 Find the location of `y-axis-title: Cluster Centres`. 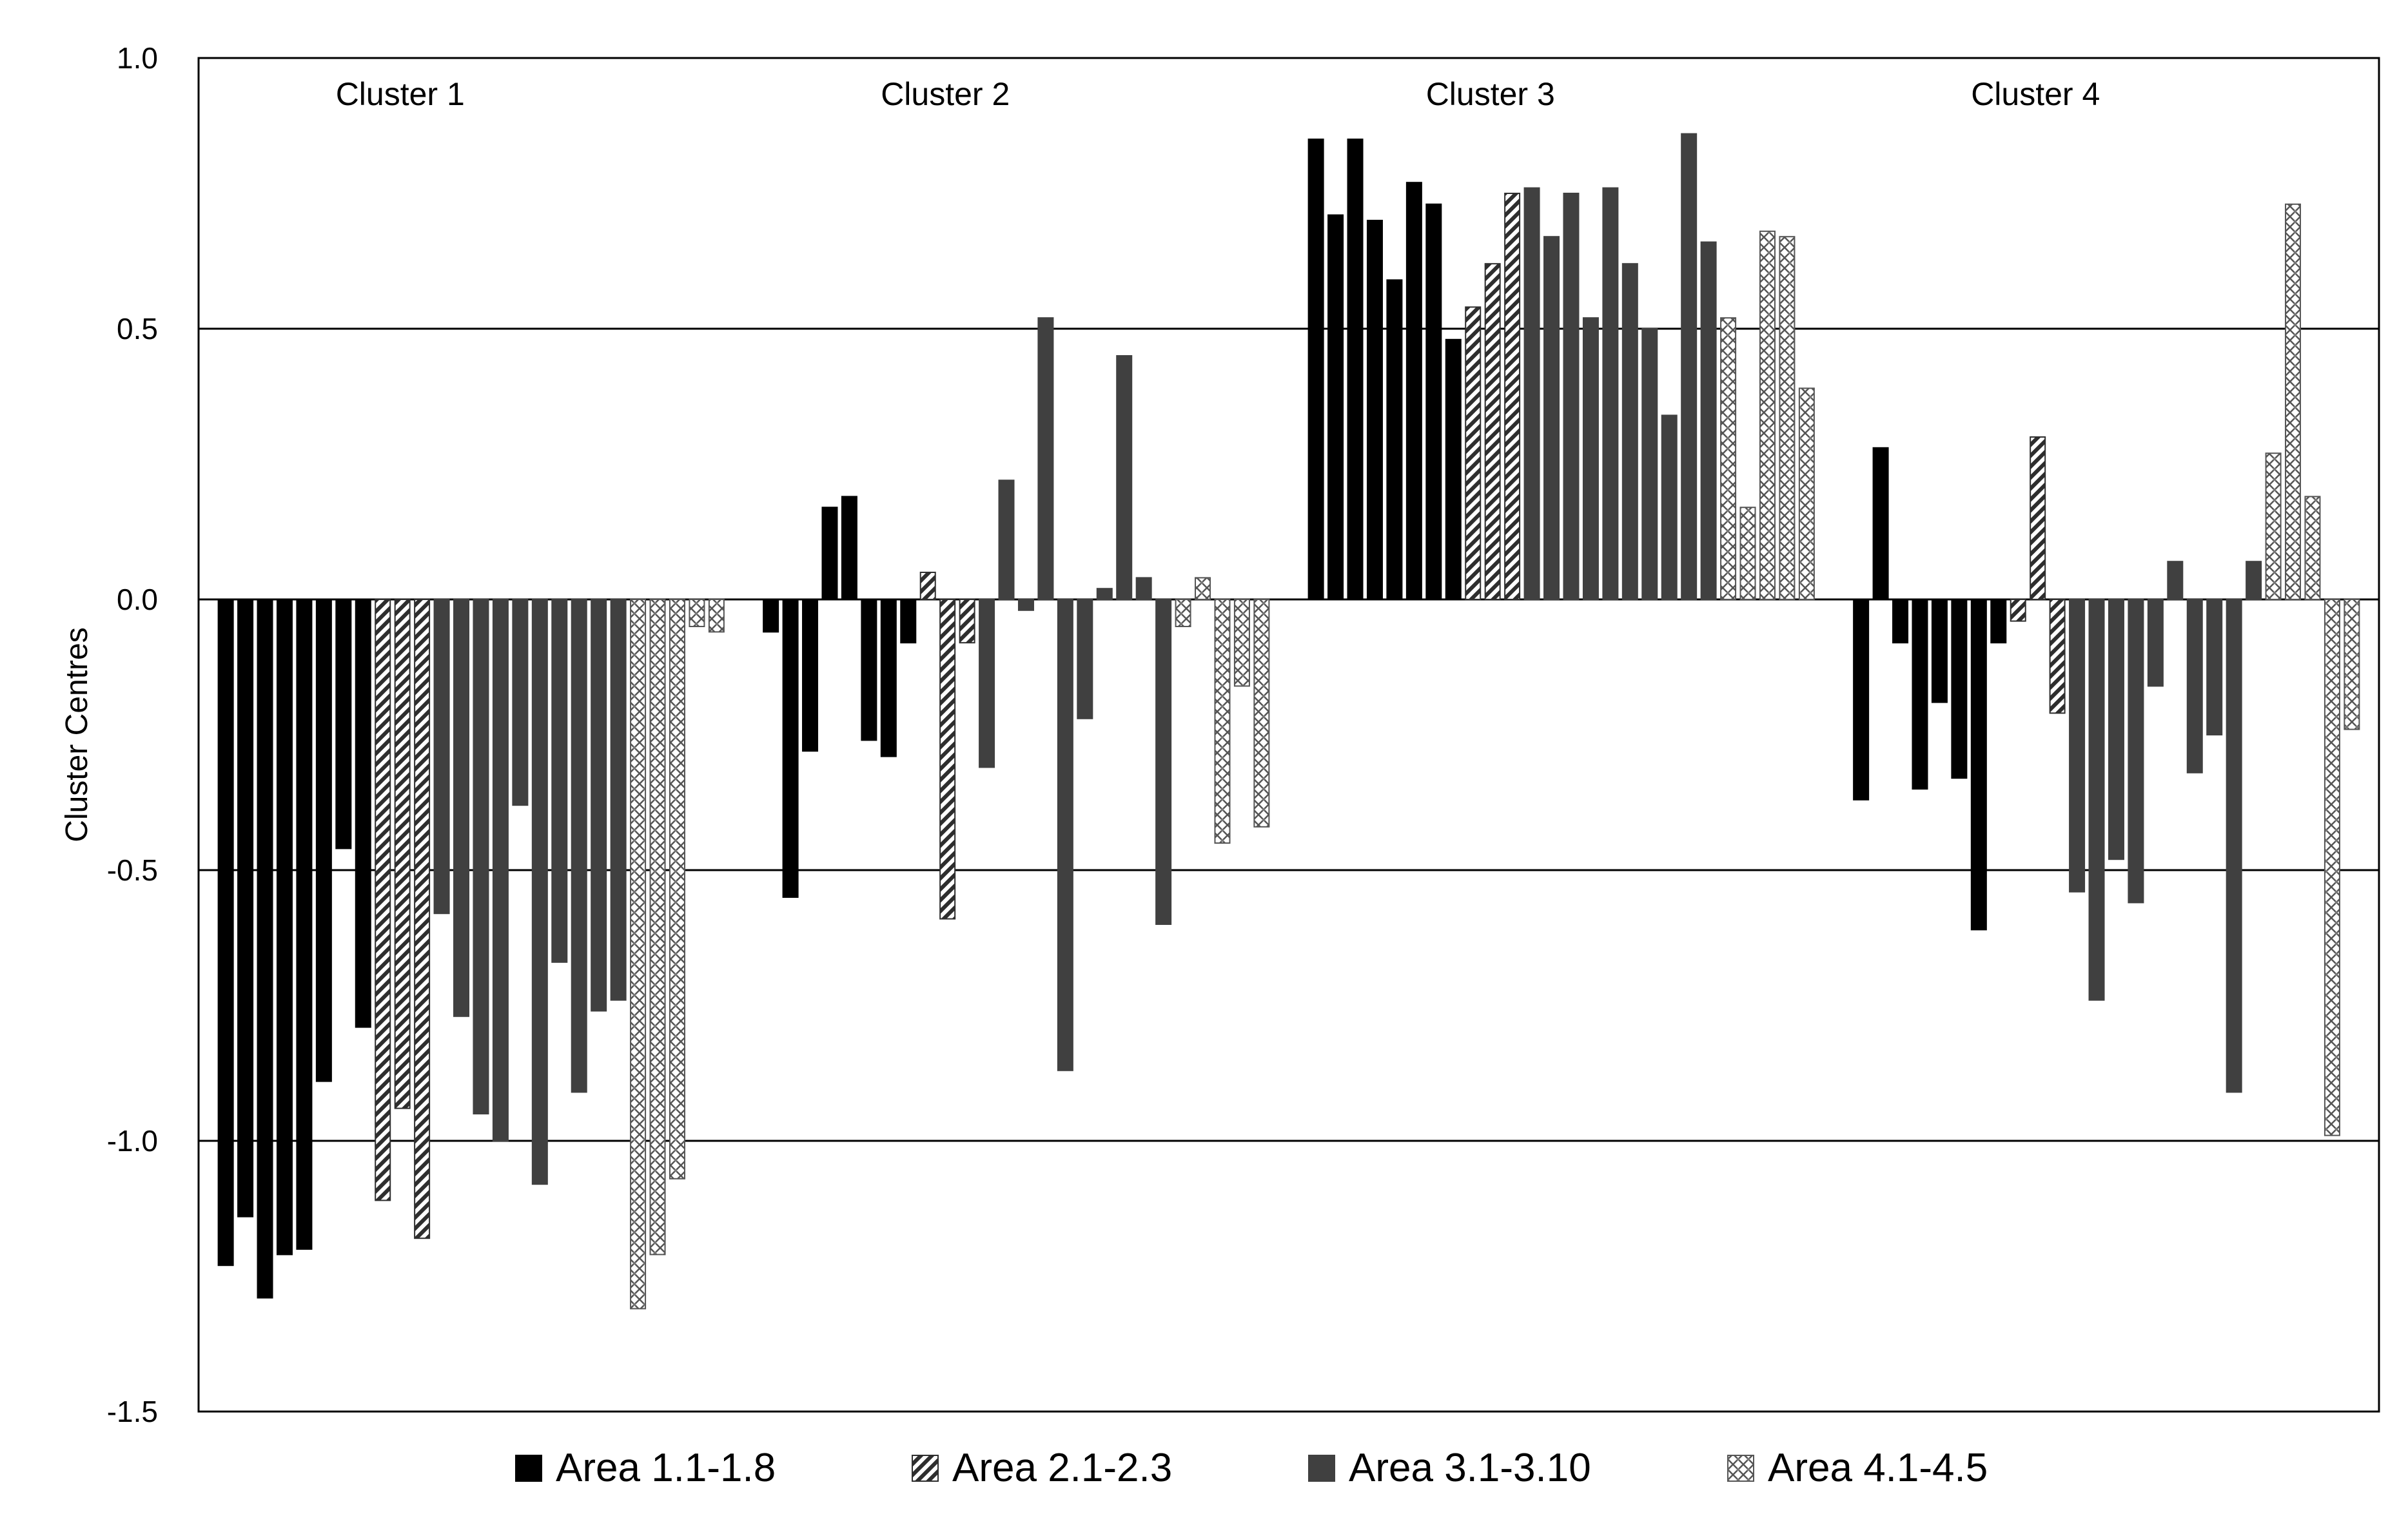

y-axis-title: Cluster Centres is located at coordinates (77, 734).